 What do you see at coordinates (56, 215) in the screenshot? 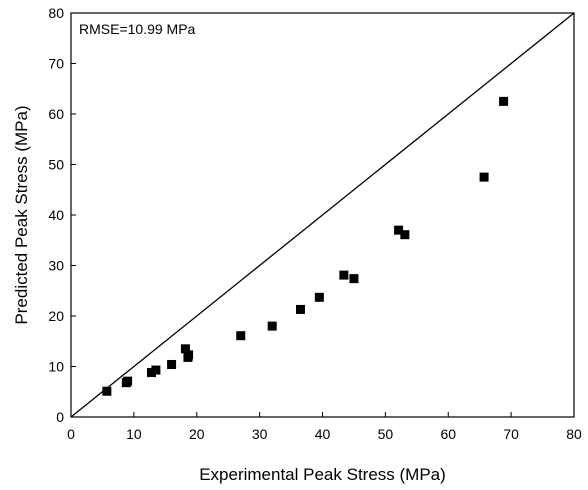
I see `y-tick-label: 40` at bounding box center [56, 215].